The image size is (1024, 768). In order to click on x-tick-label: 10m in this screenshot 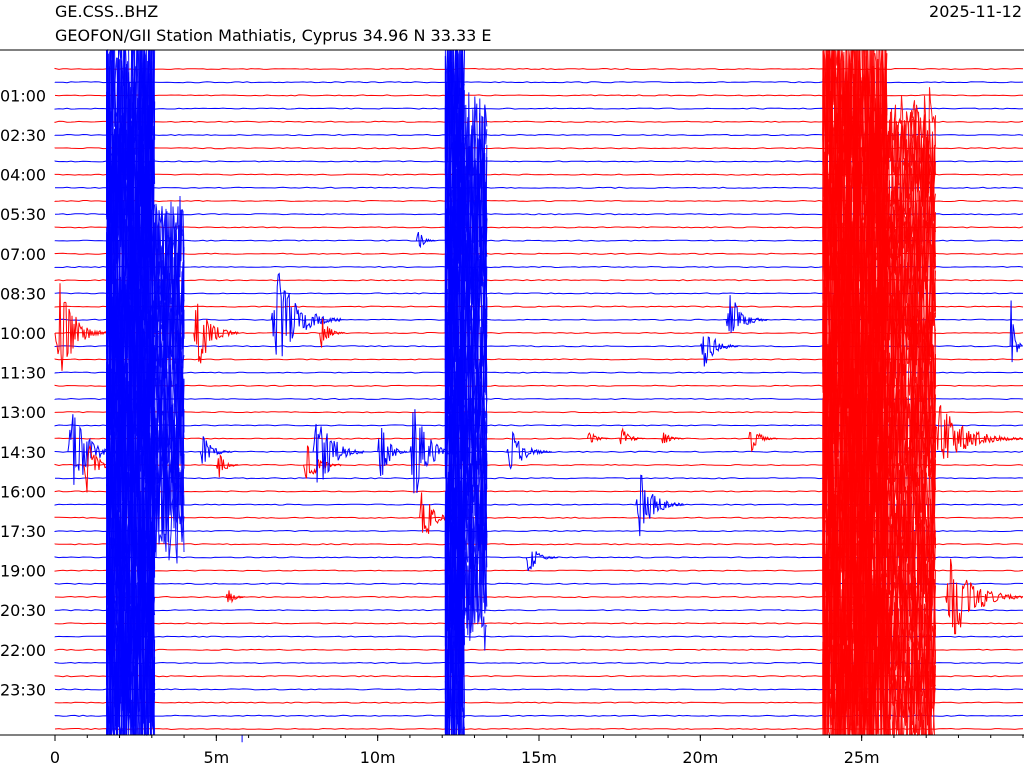, I will do `click(378, 757)`.